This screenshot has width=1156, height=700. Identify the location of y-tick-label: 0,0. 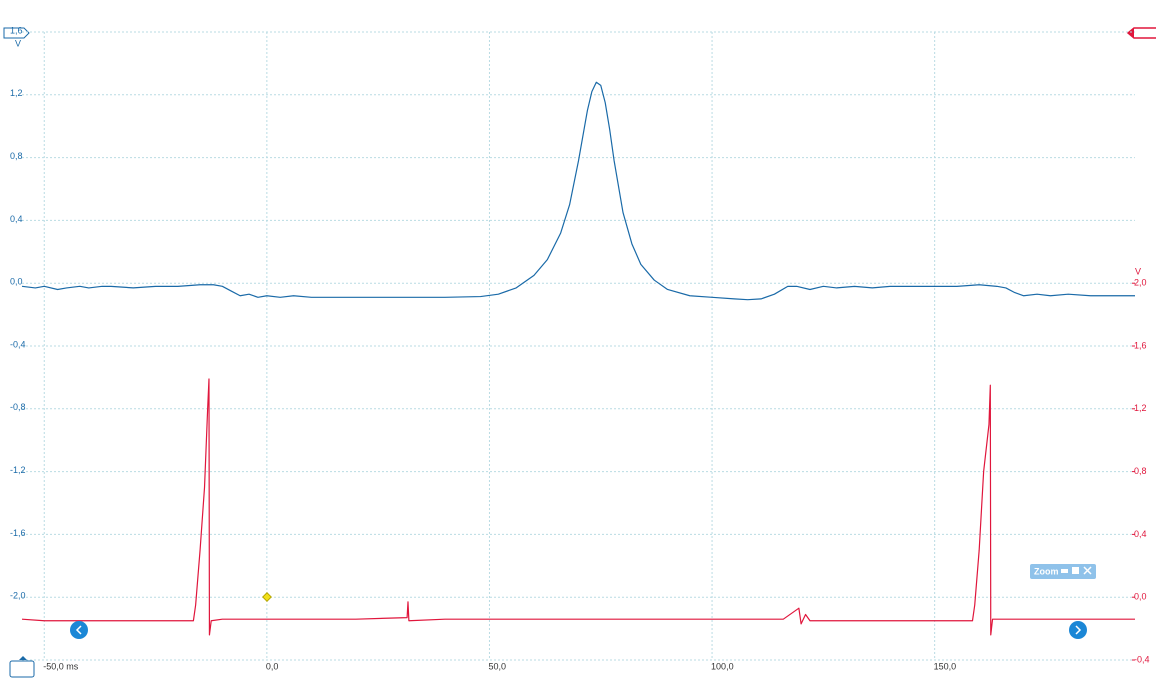
(16, 282).